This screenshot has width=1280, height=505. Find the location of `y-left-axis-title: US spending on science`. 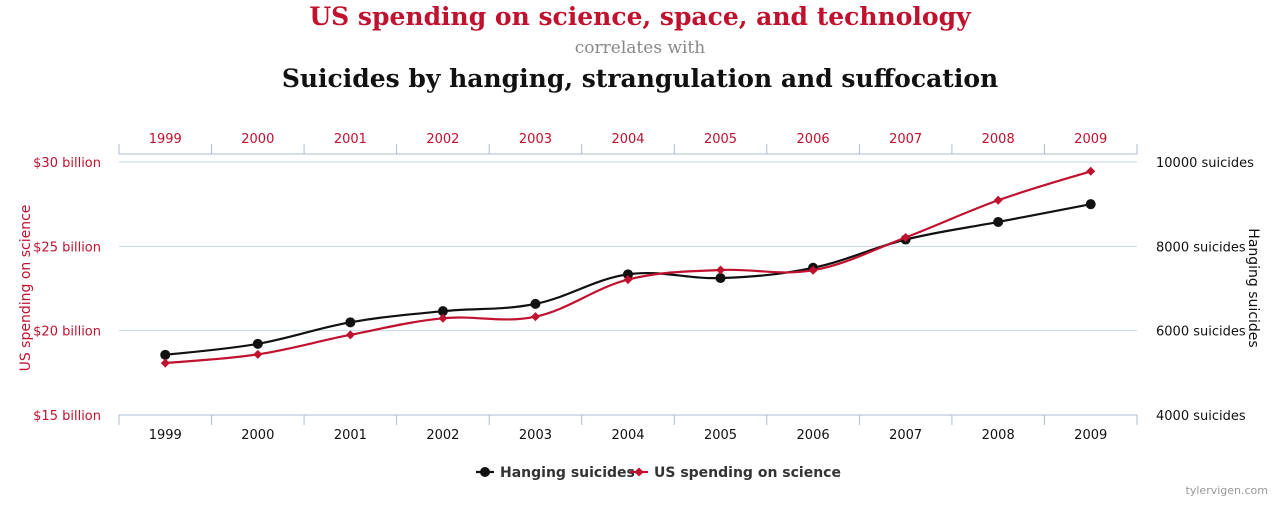

y-left-axis-title: US spending on science is located at coordinates (26, 288).